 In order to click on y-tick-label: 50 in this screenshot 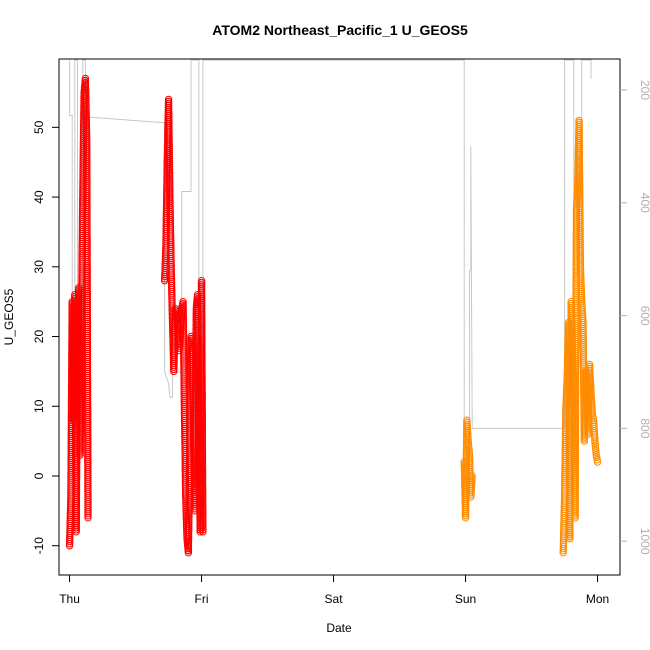, I will do `click(39, 127)`.